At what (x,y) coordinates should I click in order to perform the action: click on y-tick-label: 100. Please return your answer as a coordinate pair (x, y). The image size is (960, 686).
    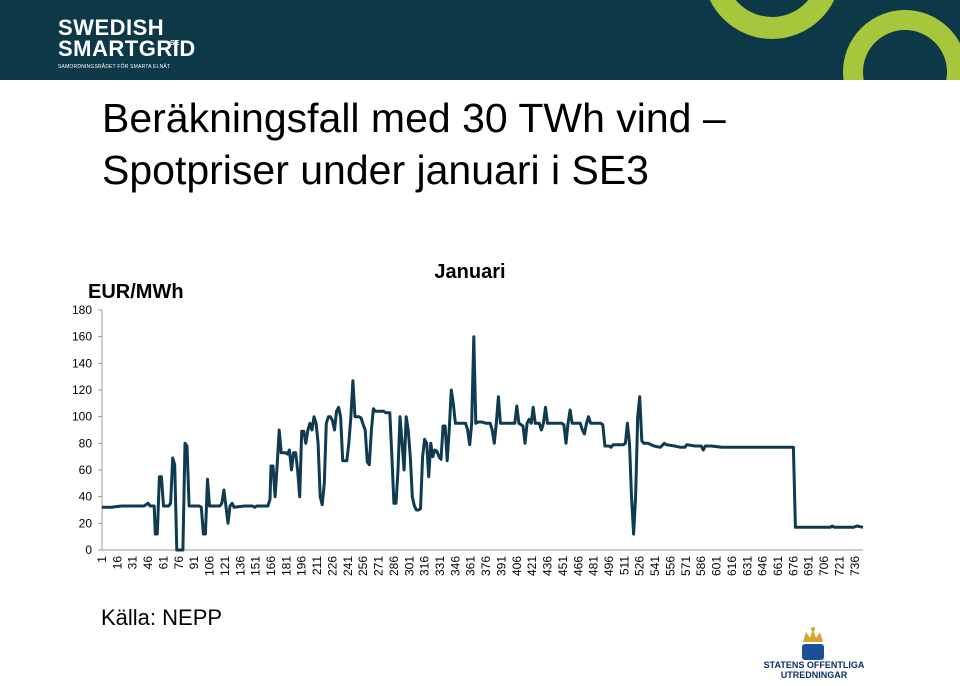
    Looking at the image, I should click on (82, 417).